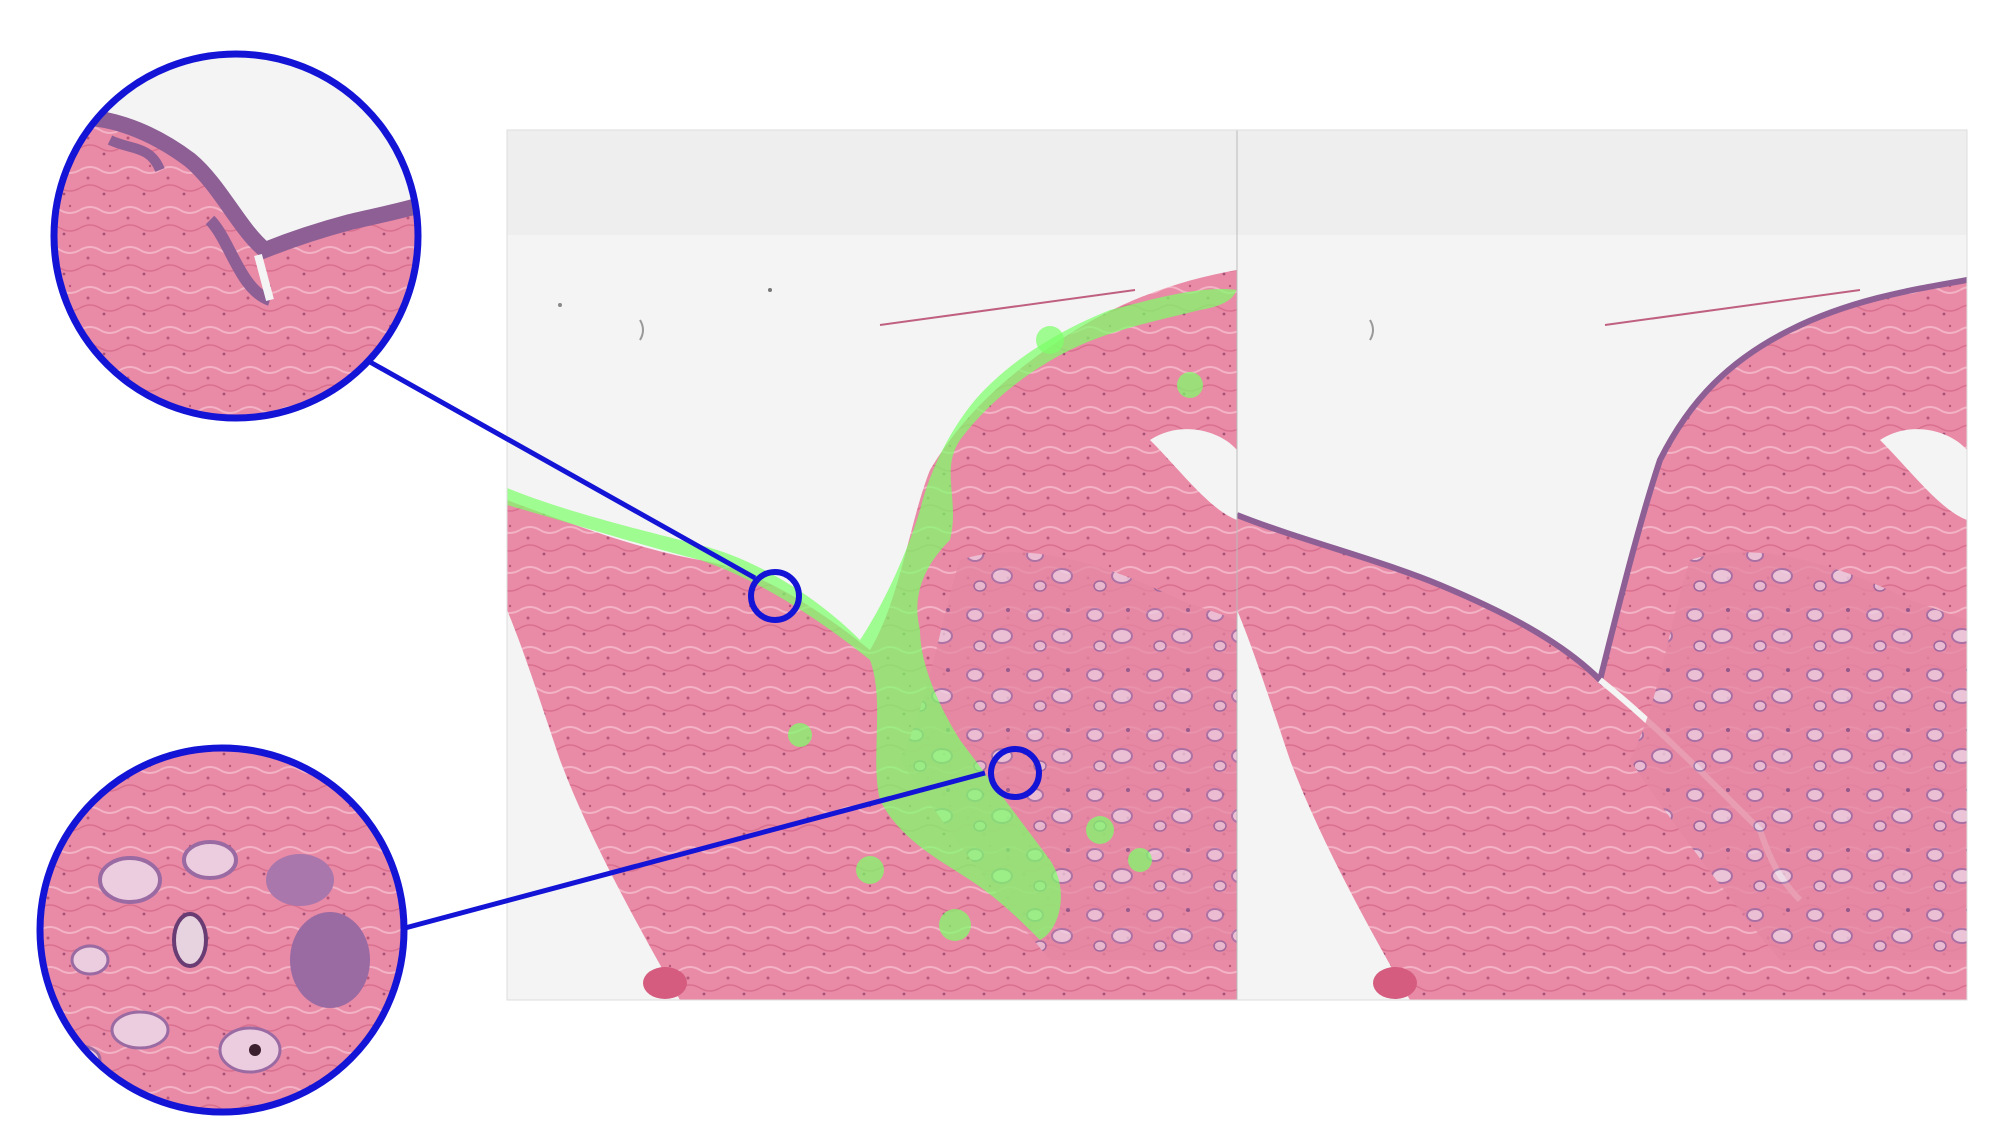 This screenshot has height=1125, width=2000. Describe the element at coordinates (562, 470) in the screenshot. I see `top-callout-connector` at that location.